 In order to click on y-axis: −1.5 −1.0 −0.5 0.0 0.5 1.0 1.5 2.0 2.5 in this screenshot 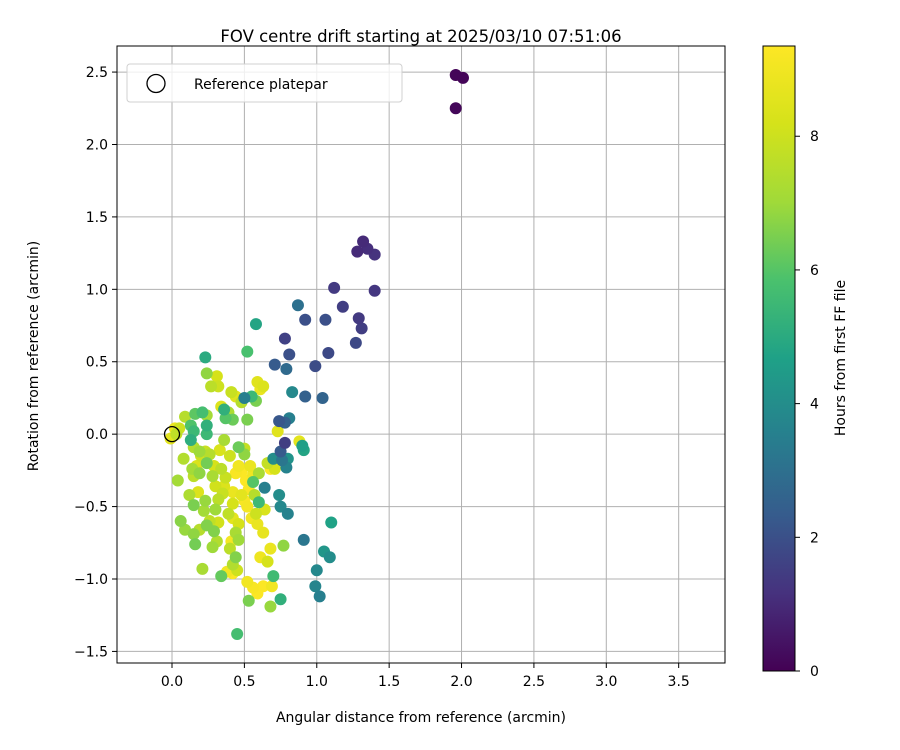, I will do `click(95, 362)`.